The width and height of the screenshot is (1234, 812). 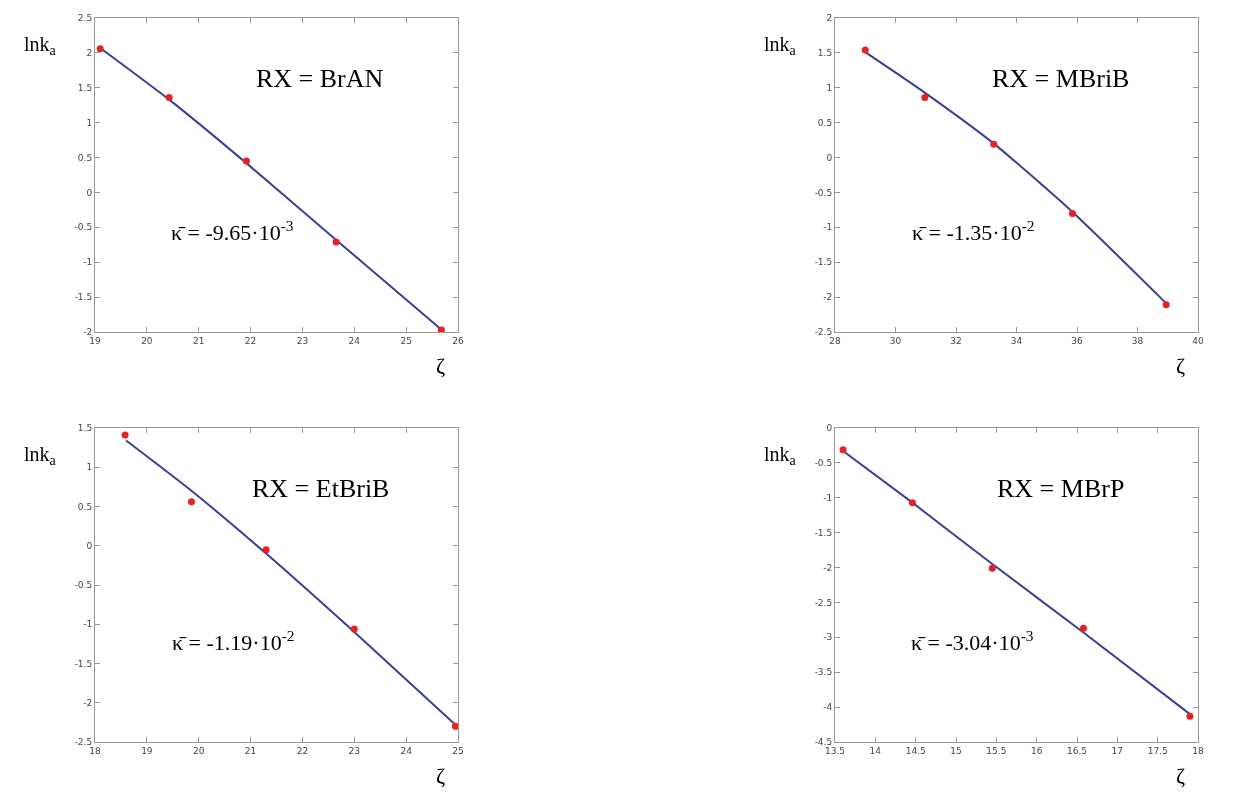 I want to click on y-tick-label: -4, so click(x=828, y=707).